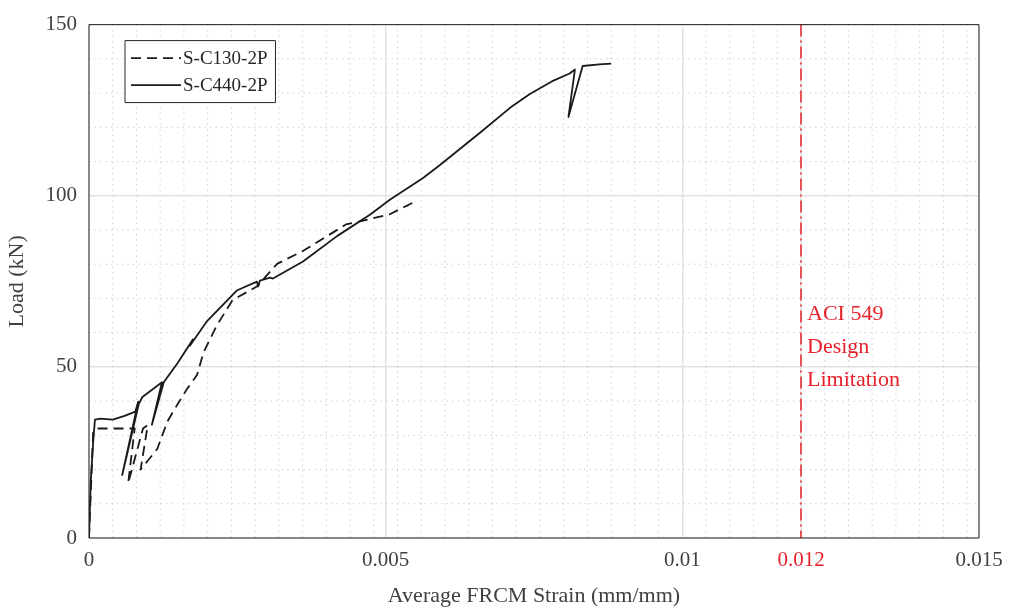 The width and height of the screenshot is (1016, 613). I want to click on y-tick-label: 50, so click(66, 365).